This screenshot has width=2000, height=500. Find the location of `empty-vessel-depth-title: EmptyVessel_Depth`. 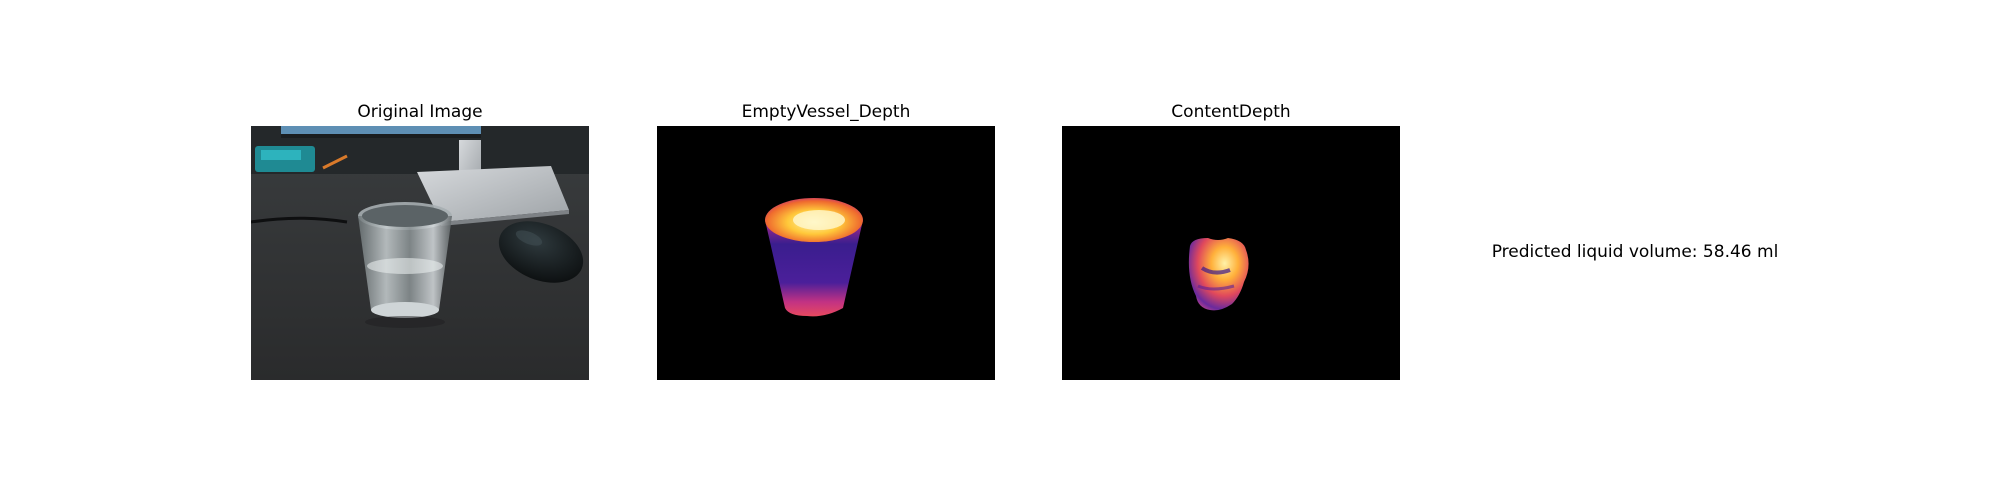

empty-vessel-depth-title: EmptyVessel_Depth is located at coordinates (826, 112).